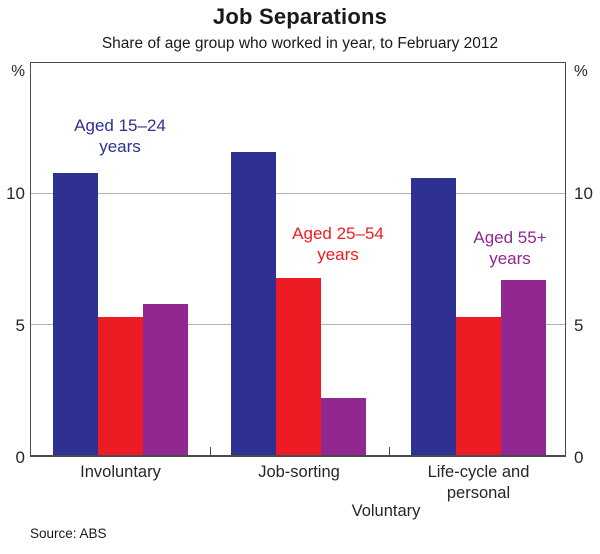 Image resolution: width=600 pixels, height=554 pixels. What do you see at coordinates (75, 314) in the screenshot?
I see `bar-involuntary-s0` at bounding box center [75, 314].